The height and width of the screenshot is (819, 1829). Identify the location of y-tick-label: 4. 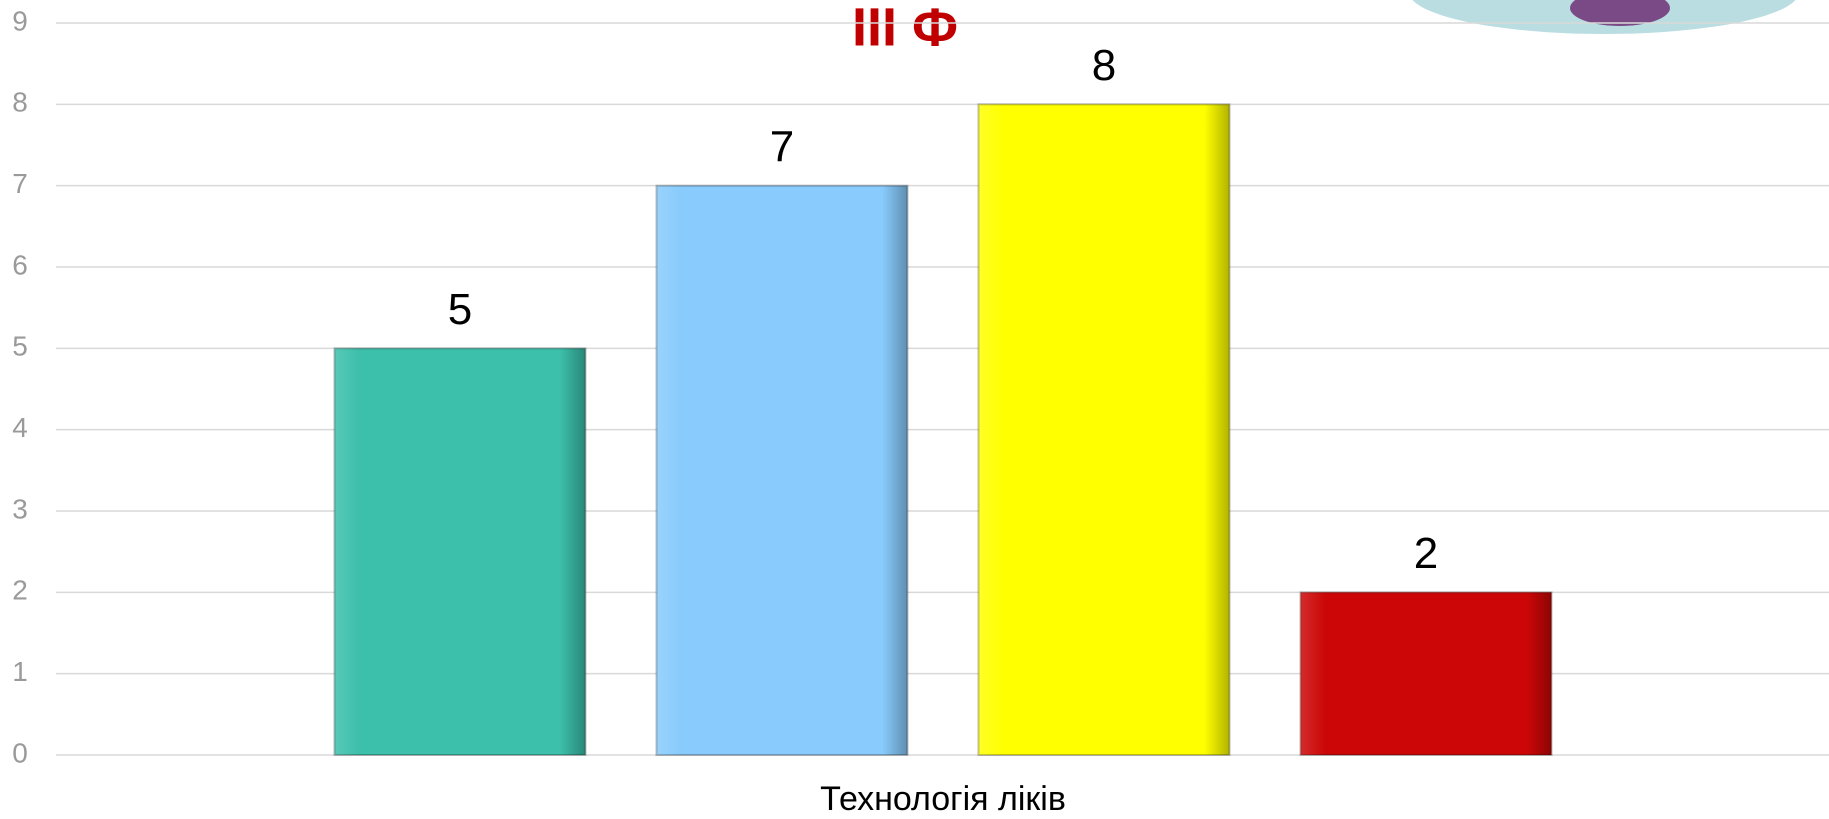
(20, 427).